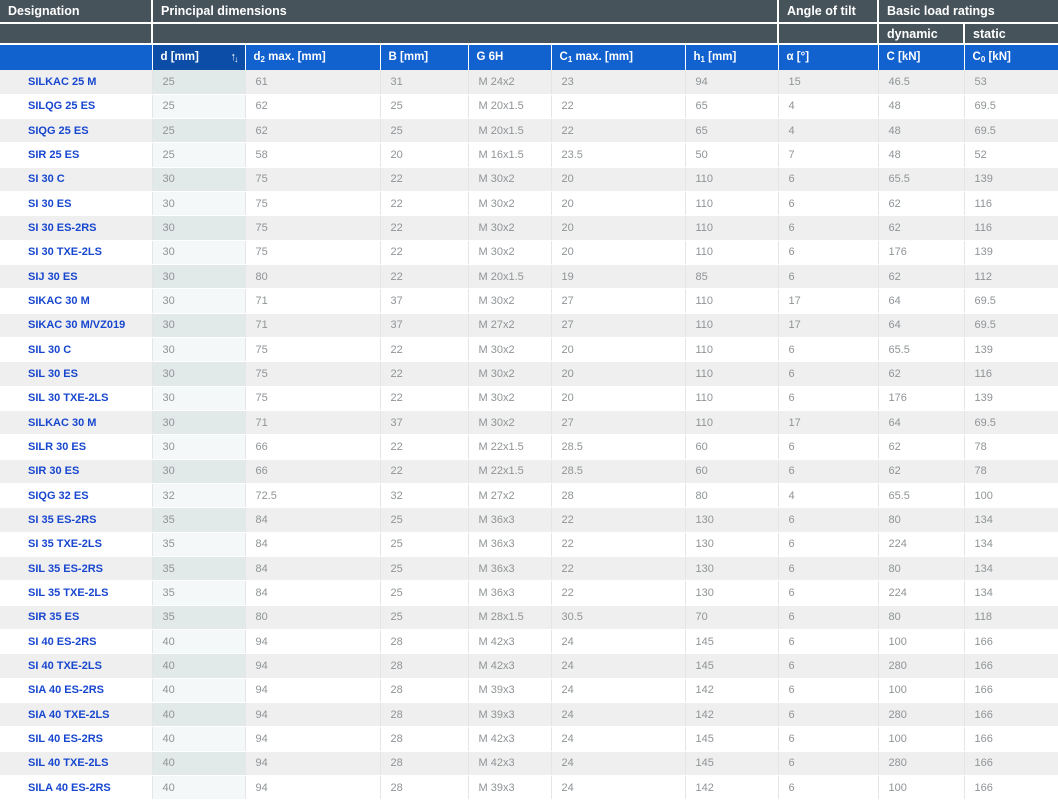 Image resolution: width=1058 pixels, height=803 pixels. What do you see at coordinates (54, 471) in the screenshot?
I see `designation-link: SIR 30 ES` at bounding box center [54, 471].